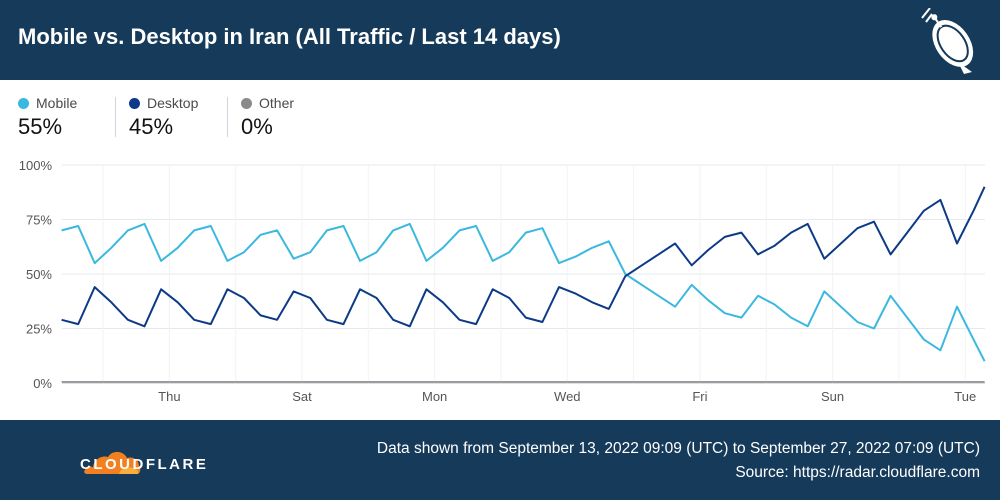 This screenshot has height=500, width=1000. Describe the element at coordinates (567, 396) in the screenshot. I see `x-tick-label: Wed` at that location.